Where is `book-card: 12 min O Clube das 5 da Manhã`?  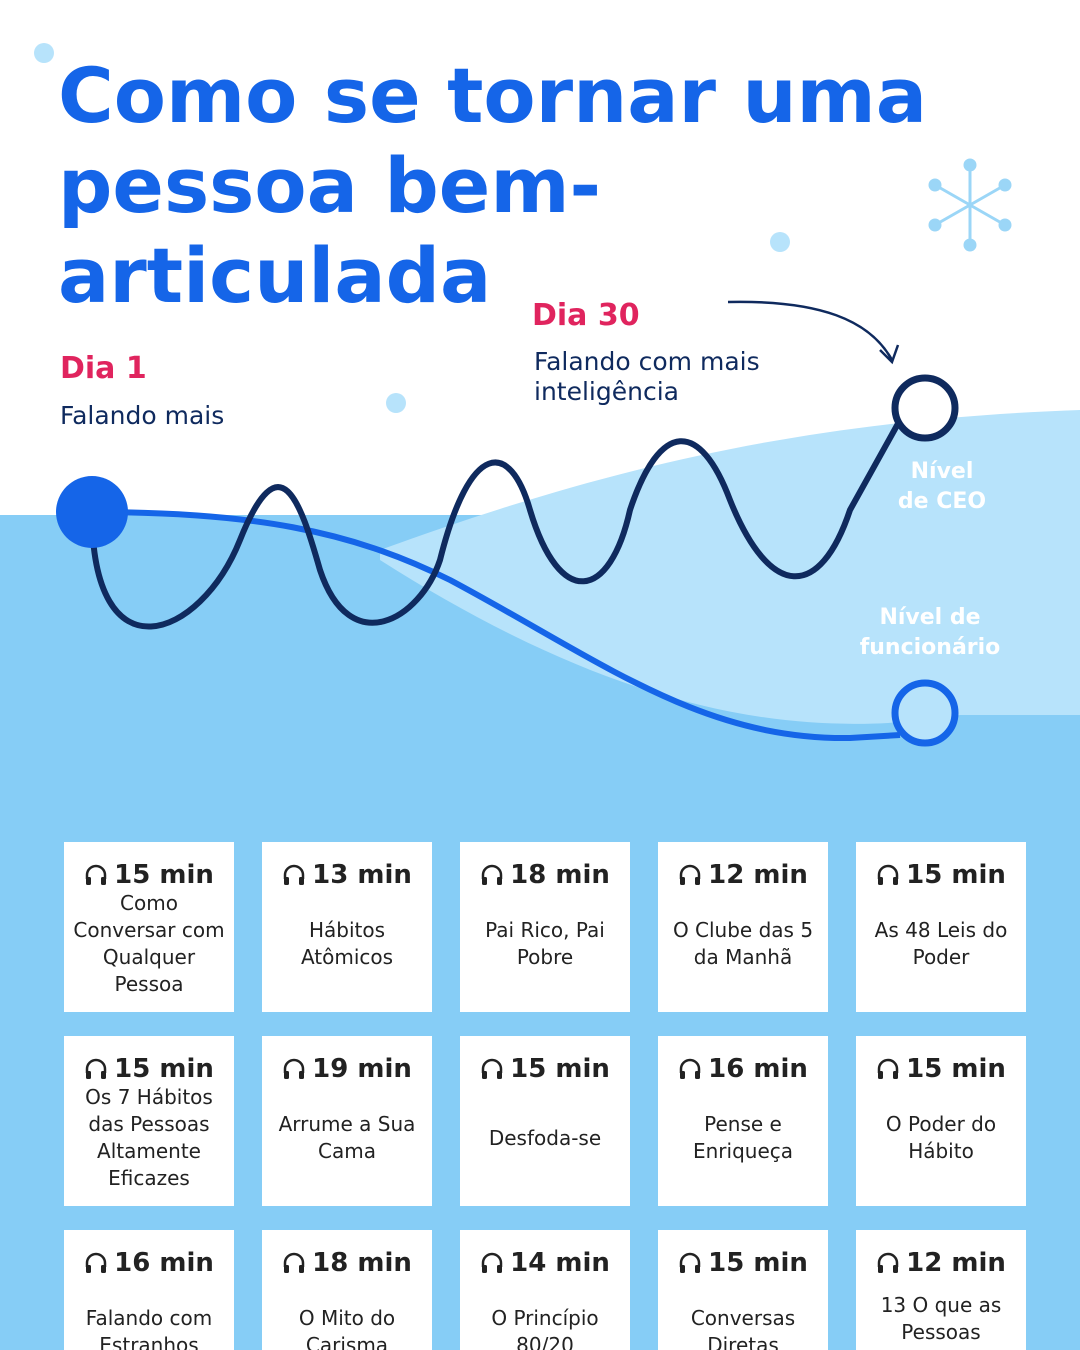
book-card: 12 min O Clube das 5 da Manhã is located at coordinates (743, 927).